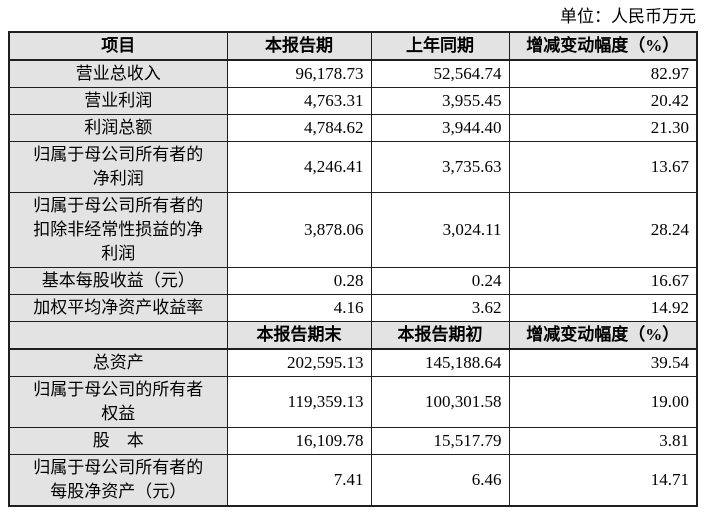  I want to click on period-begin-value: 6.46, so click(440, 480).